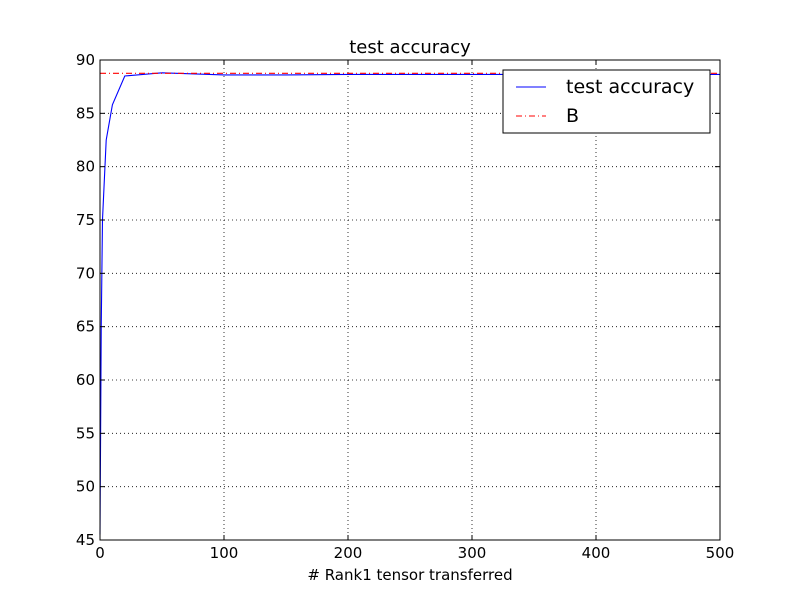 This screenshot has height=600, width=800. What do you see at coordinates (85, 327) in the screenshot?
I see `y-tick-label: 65` at bounding box center [85, 327].